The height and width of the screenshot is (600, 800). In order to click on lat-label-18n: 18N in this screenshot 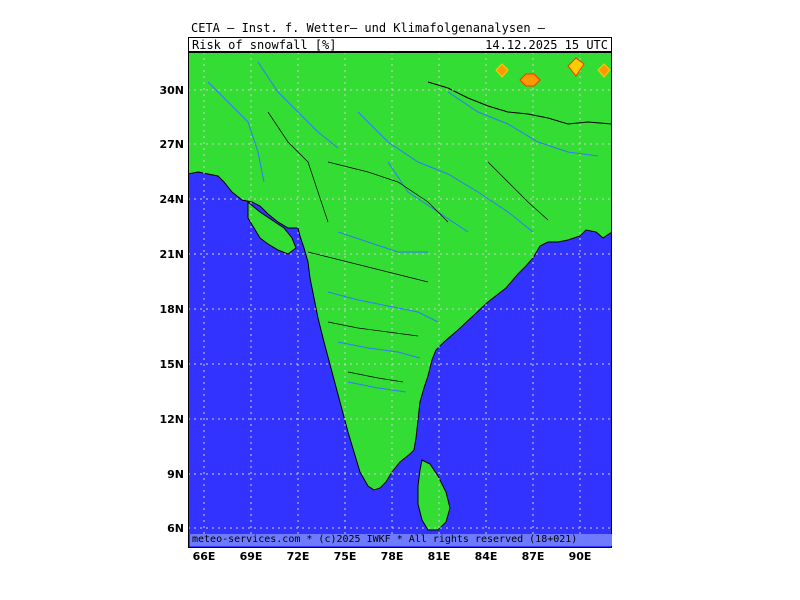, I will do `click(171, 309)`.